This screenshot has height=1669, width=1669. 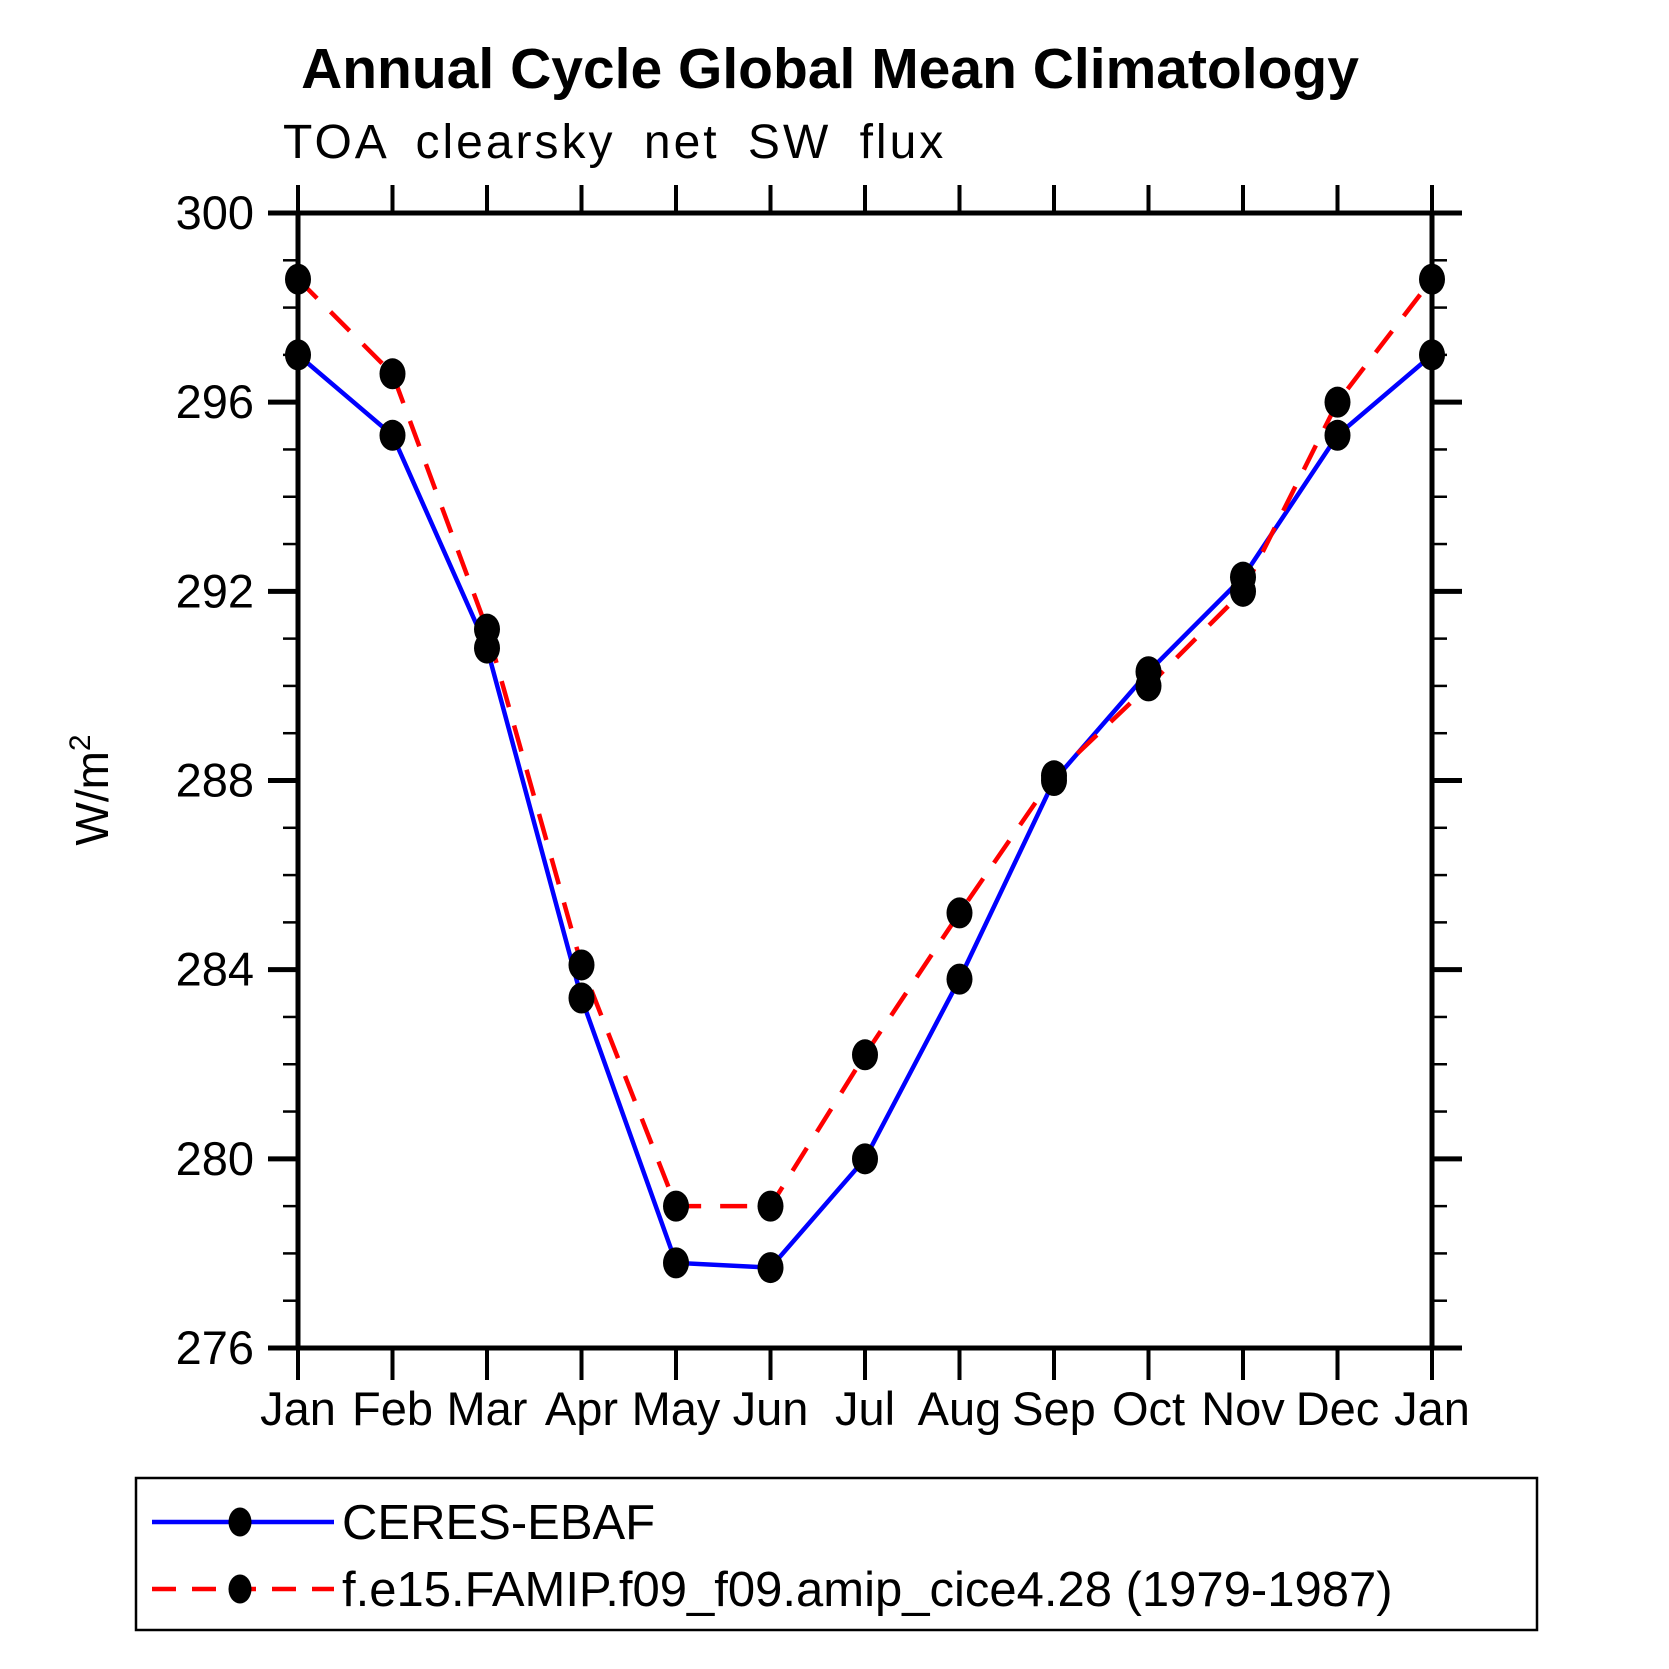 What do you see at coordinates (498, 1523) in the screenshot?
I see `legend-label-0: CERES-EBAF` at bounding box center [498, 1523].